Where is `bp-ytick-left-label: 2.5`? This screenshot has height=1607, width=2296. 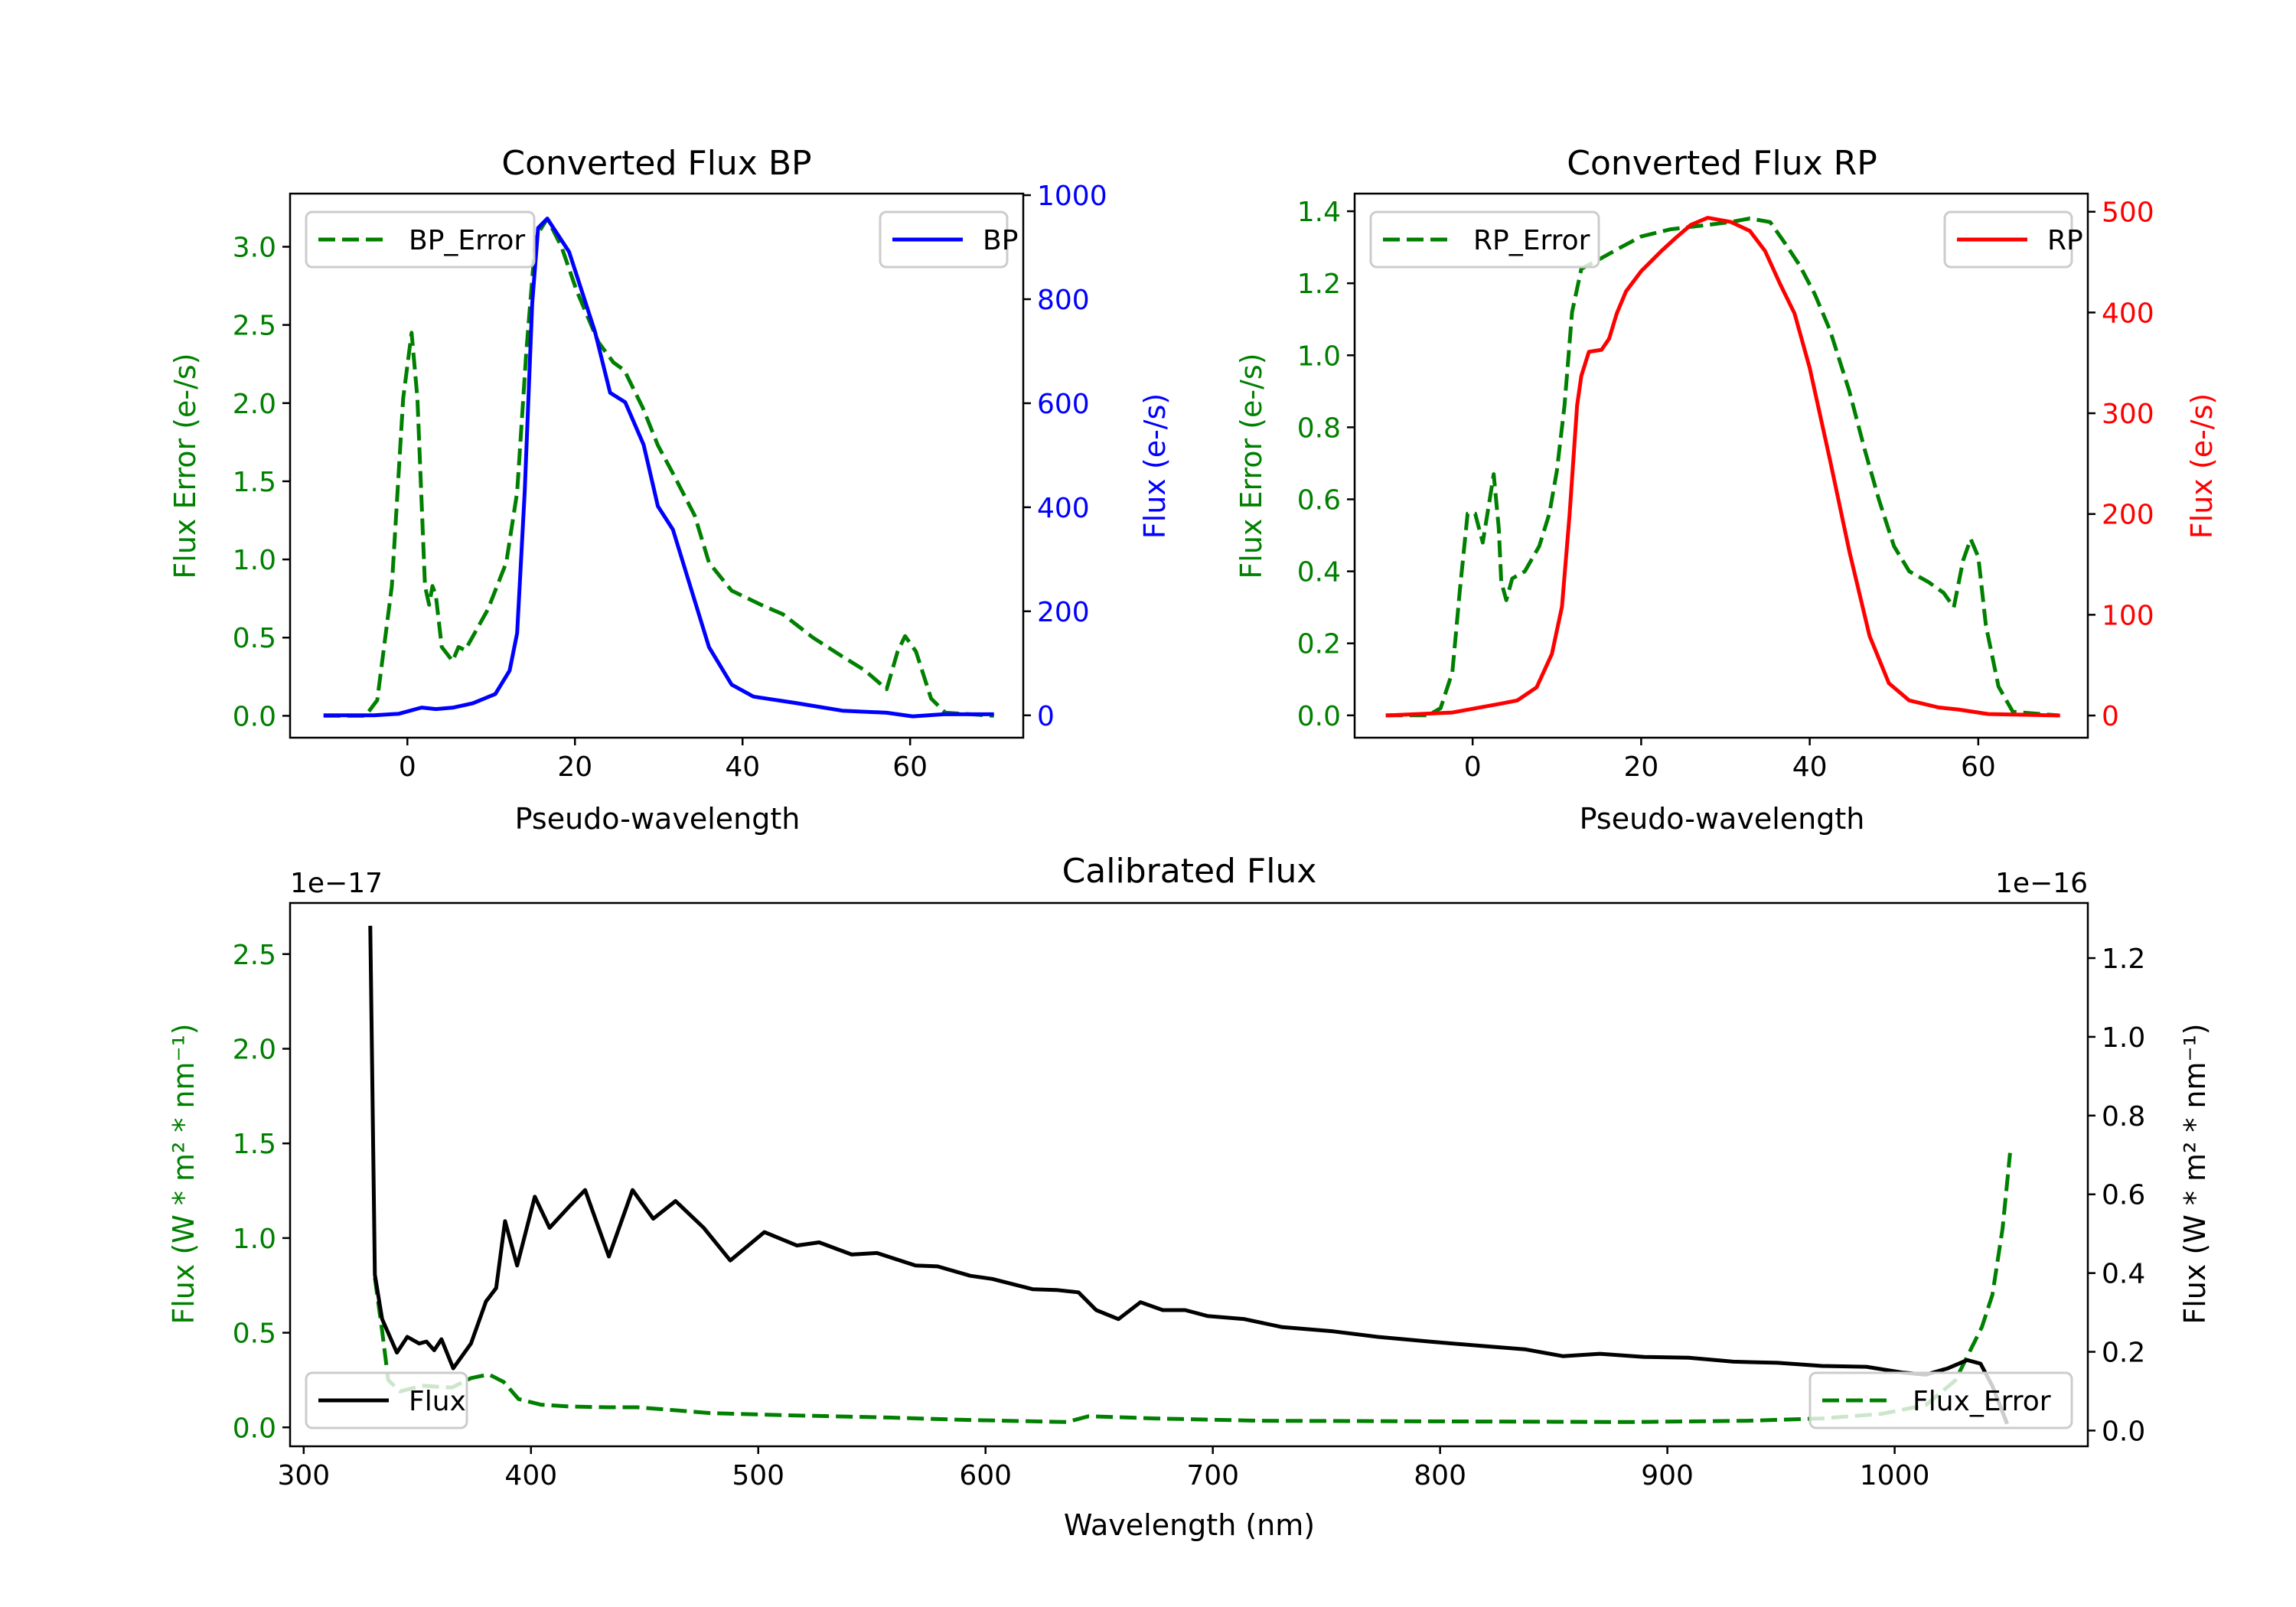
bp-ytick-left-label: 2.5 is located at coordinates (254, 326).